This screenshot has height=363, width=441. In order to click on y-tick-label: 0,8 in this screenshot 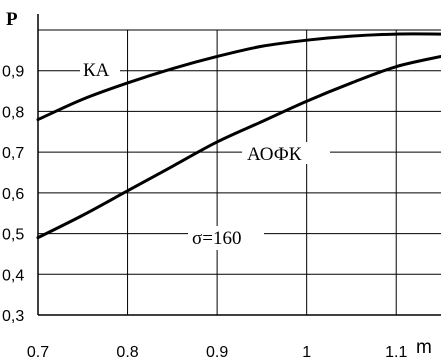, I will do `click(13, 112)`.